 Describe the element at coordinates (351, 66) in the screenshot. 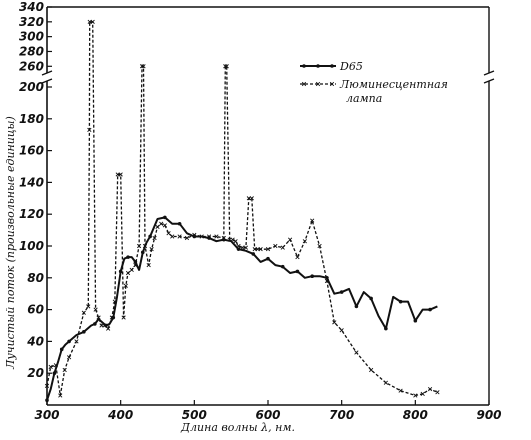

I see `legend-label-d65: D65` at that location.